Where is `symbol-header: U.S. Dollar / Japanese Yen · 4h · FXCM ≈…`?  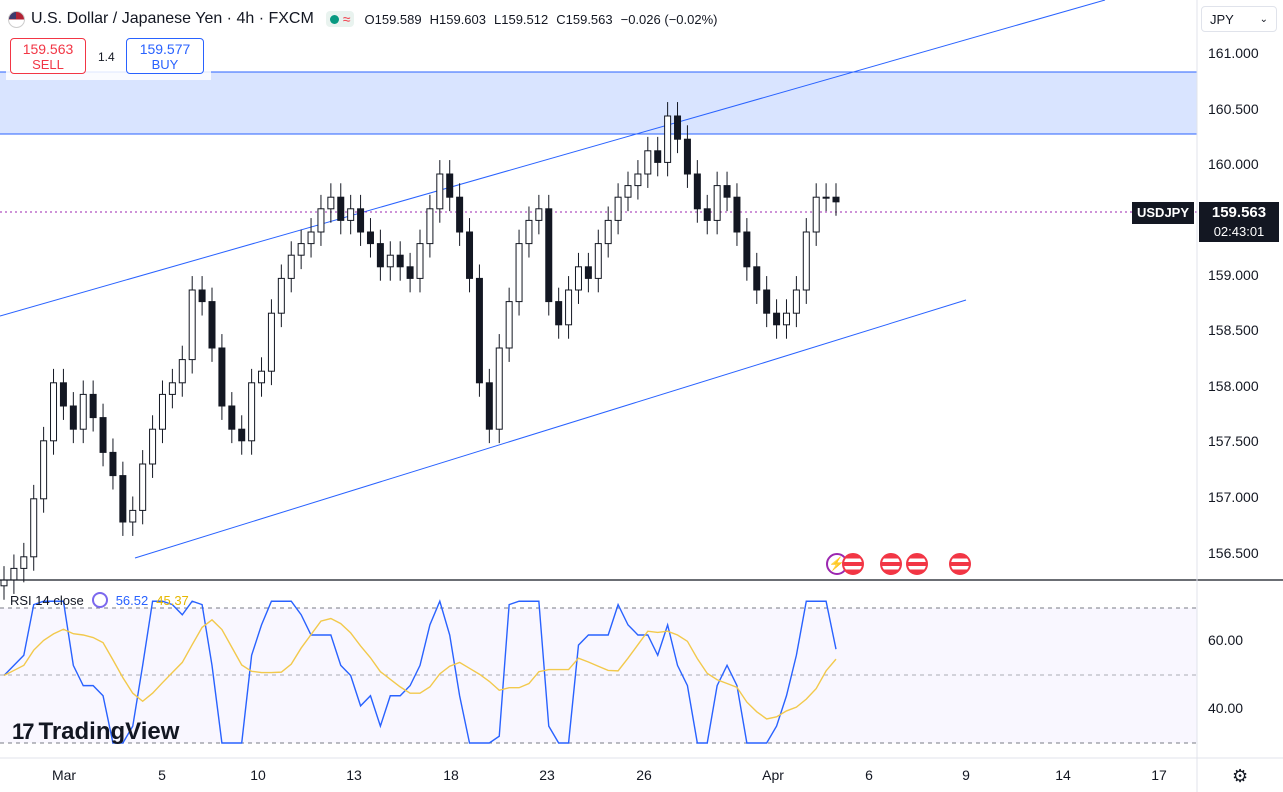
symbol-header: U.S. Dollar / Japanese Yen · 4h · FXCM ≈… is located at coordinates (362, 19).